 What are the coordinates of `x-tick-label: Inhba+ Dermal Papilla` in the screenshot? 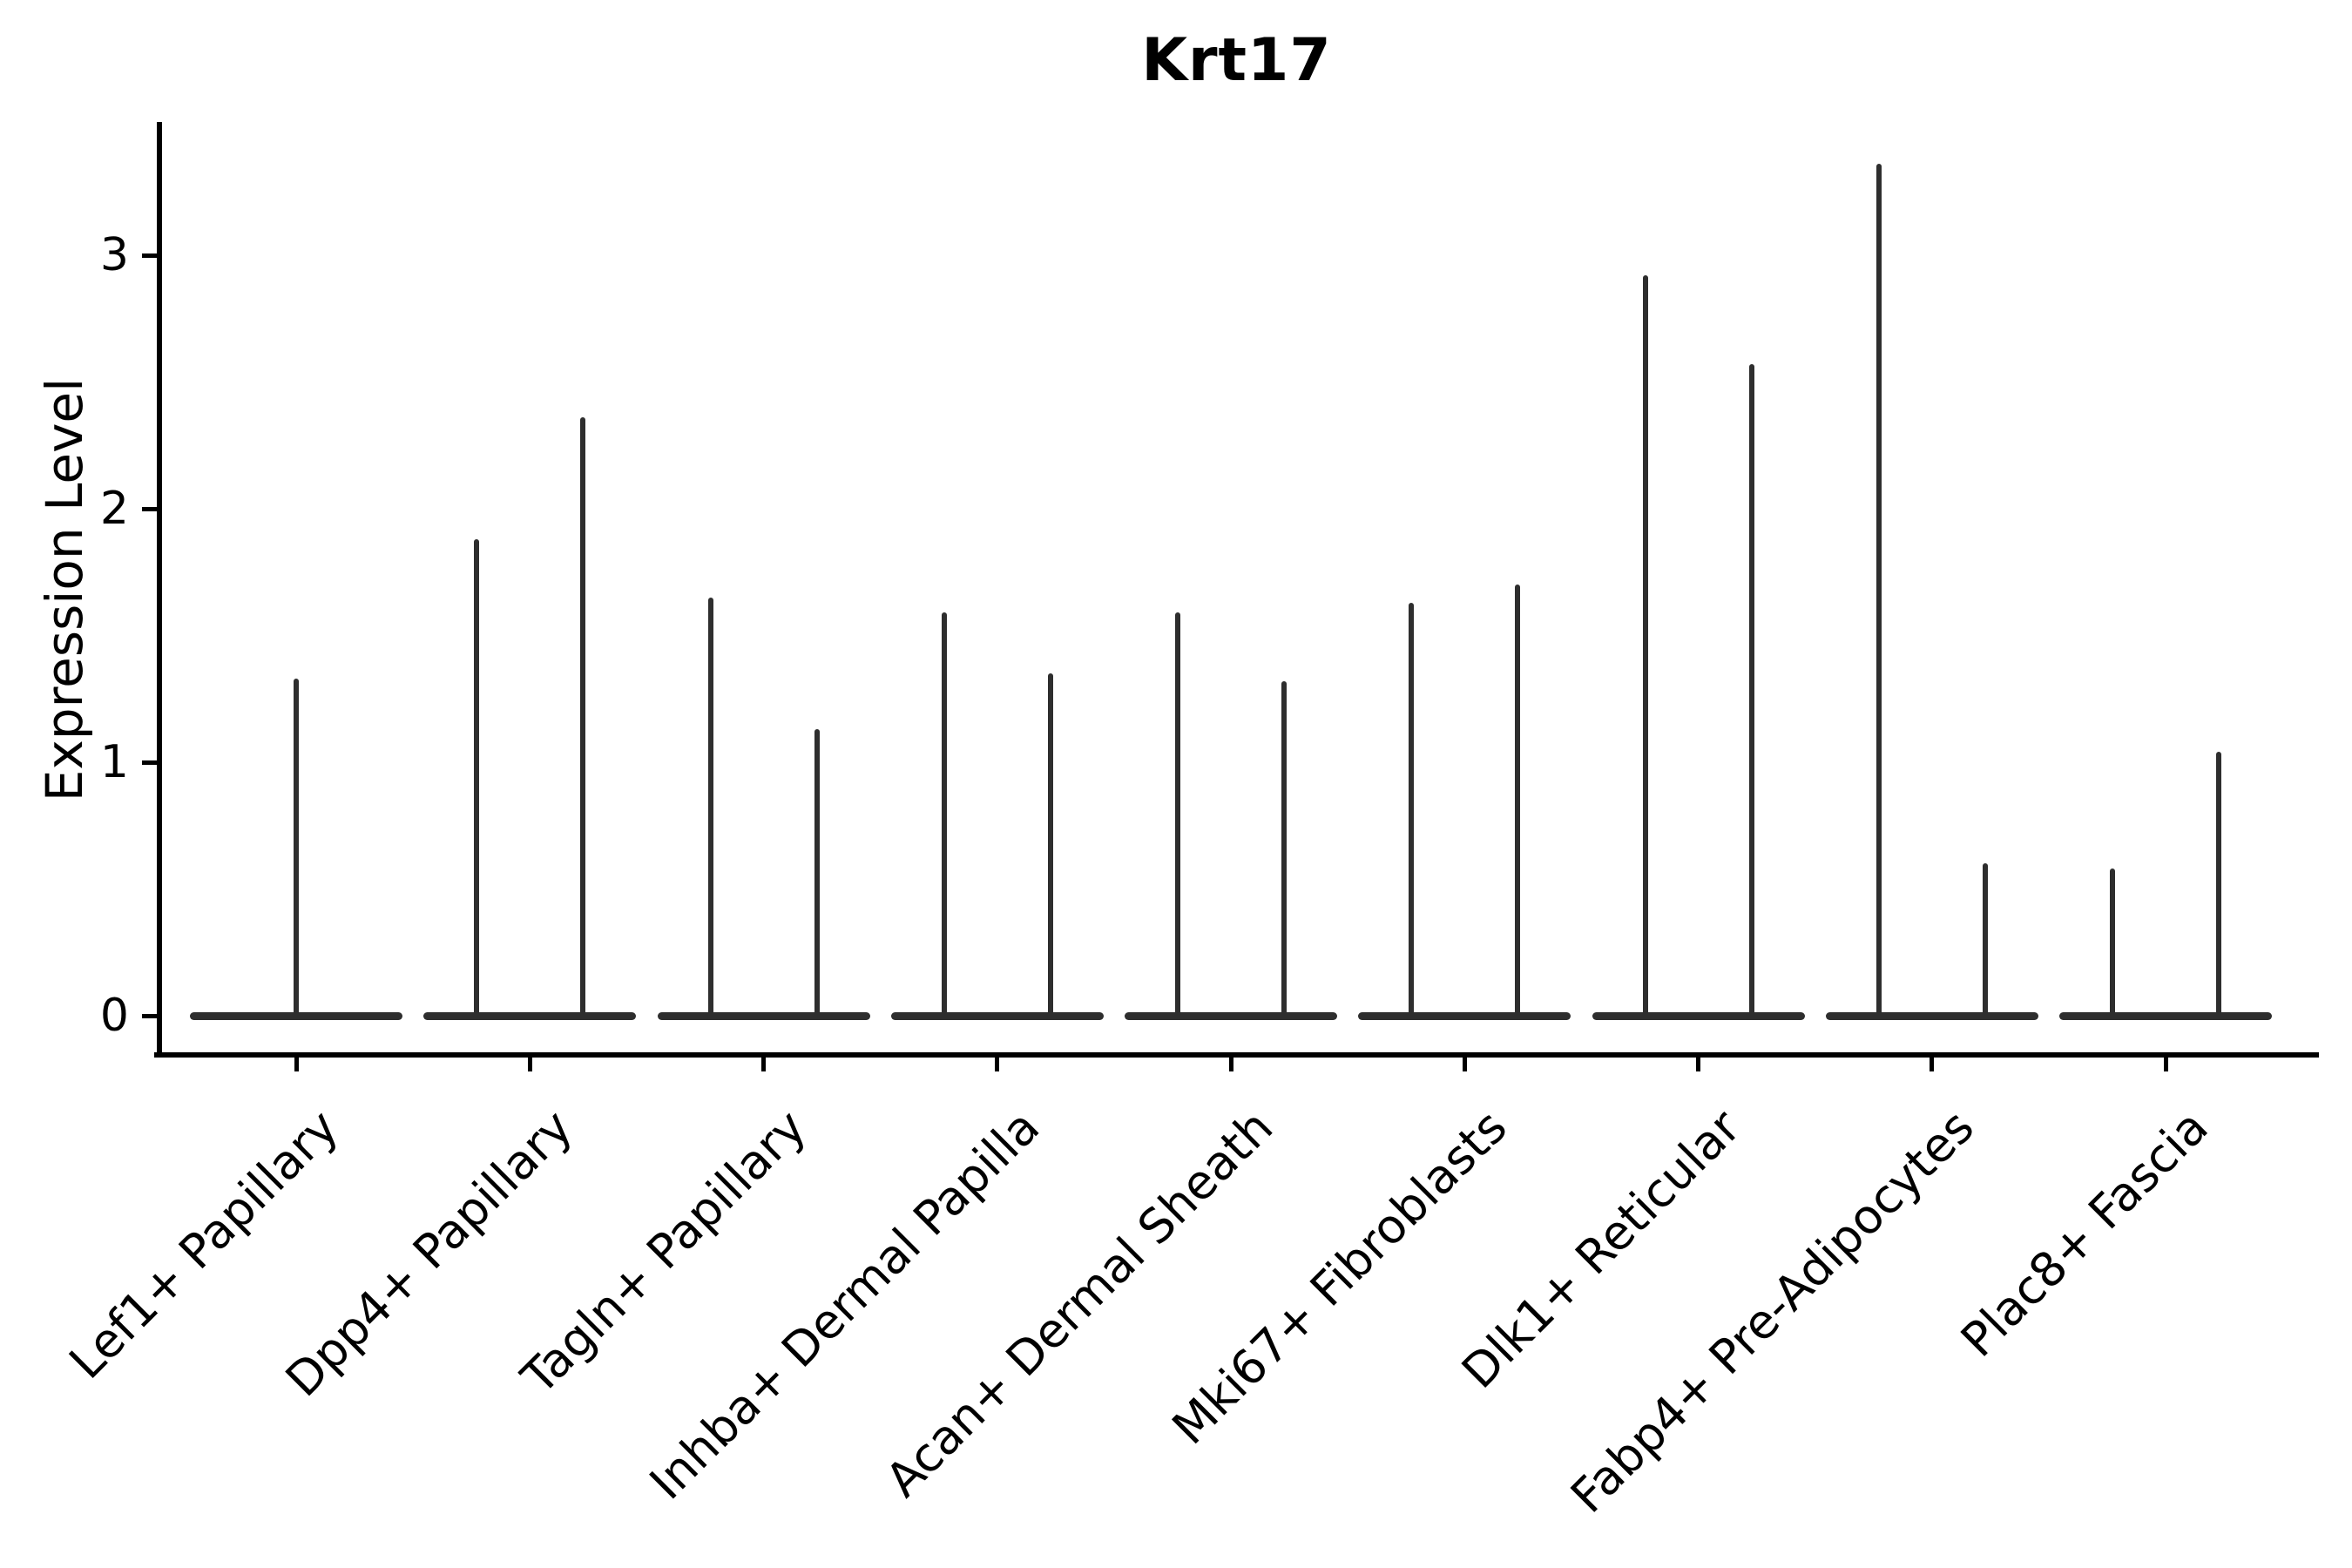 It's located at (845, 1305).